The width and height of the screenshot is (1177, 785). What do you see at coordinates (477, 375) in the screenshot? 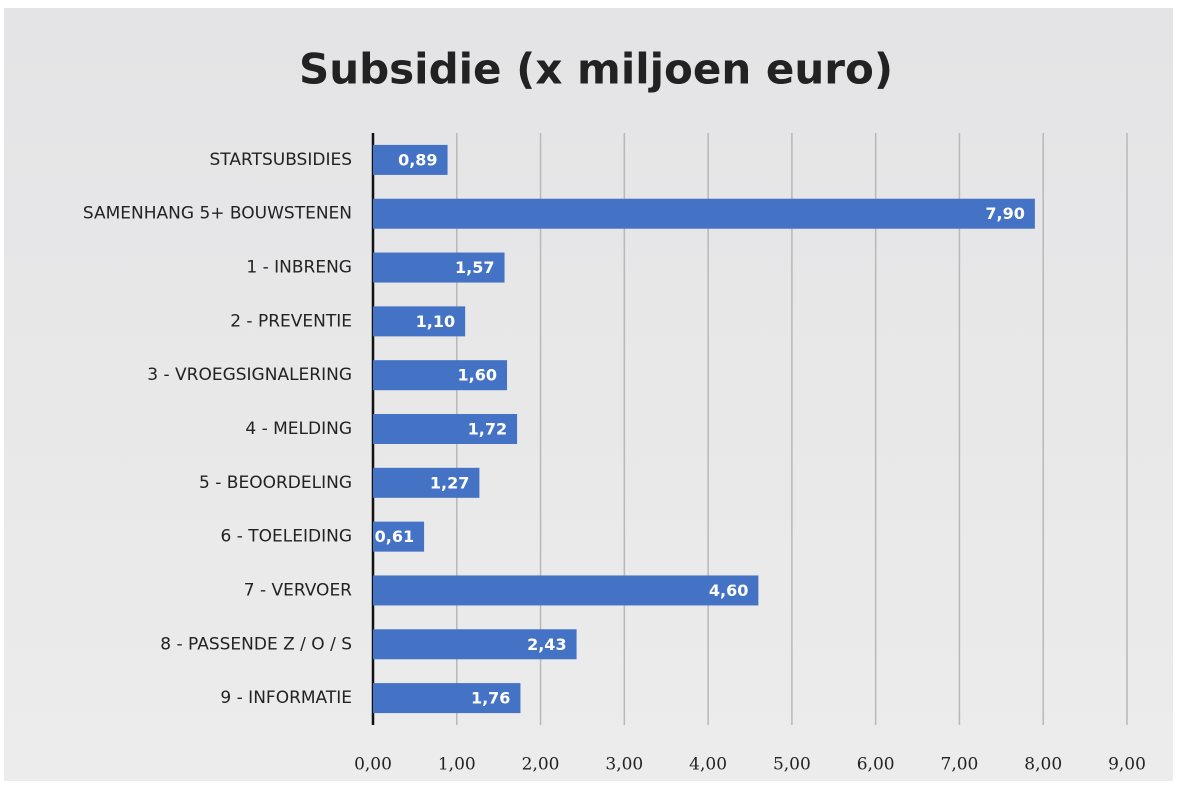
I see `data-label: 1,60` at bounding box center [477, 375].